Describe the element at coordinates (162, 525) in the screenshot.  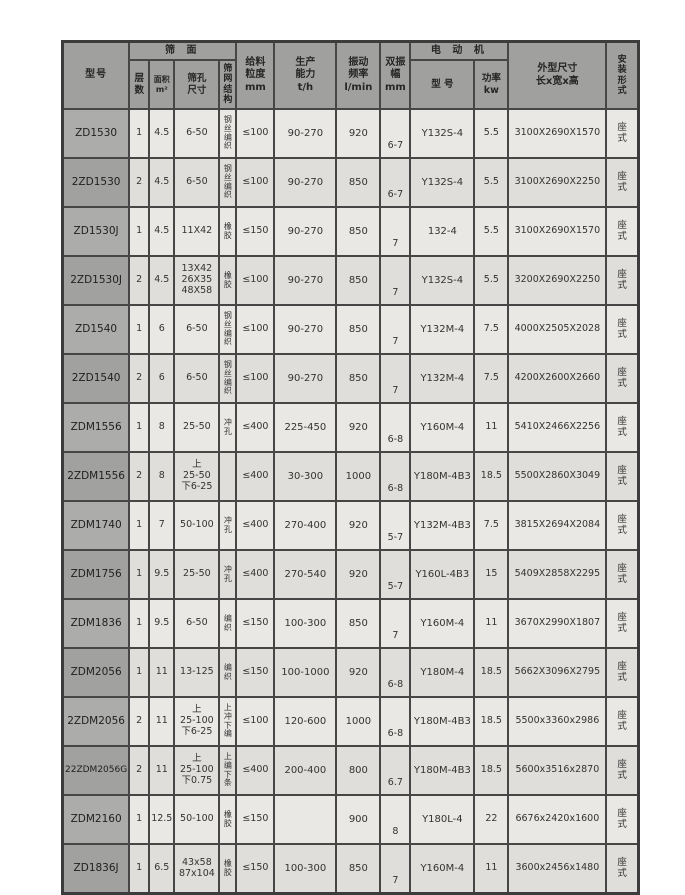
I see `cell-area: 7` at that location.